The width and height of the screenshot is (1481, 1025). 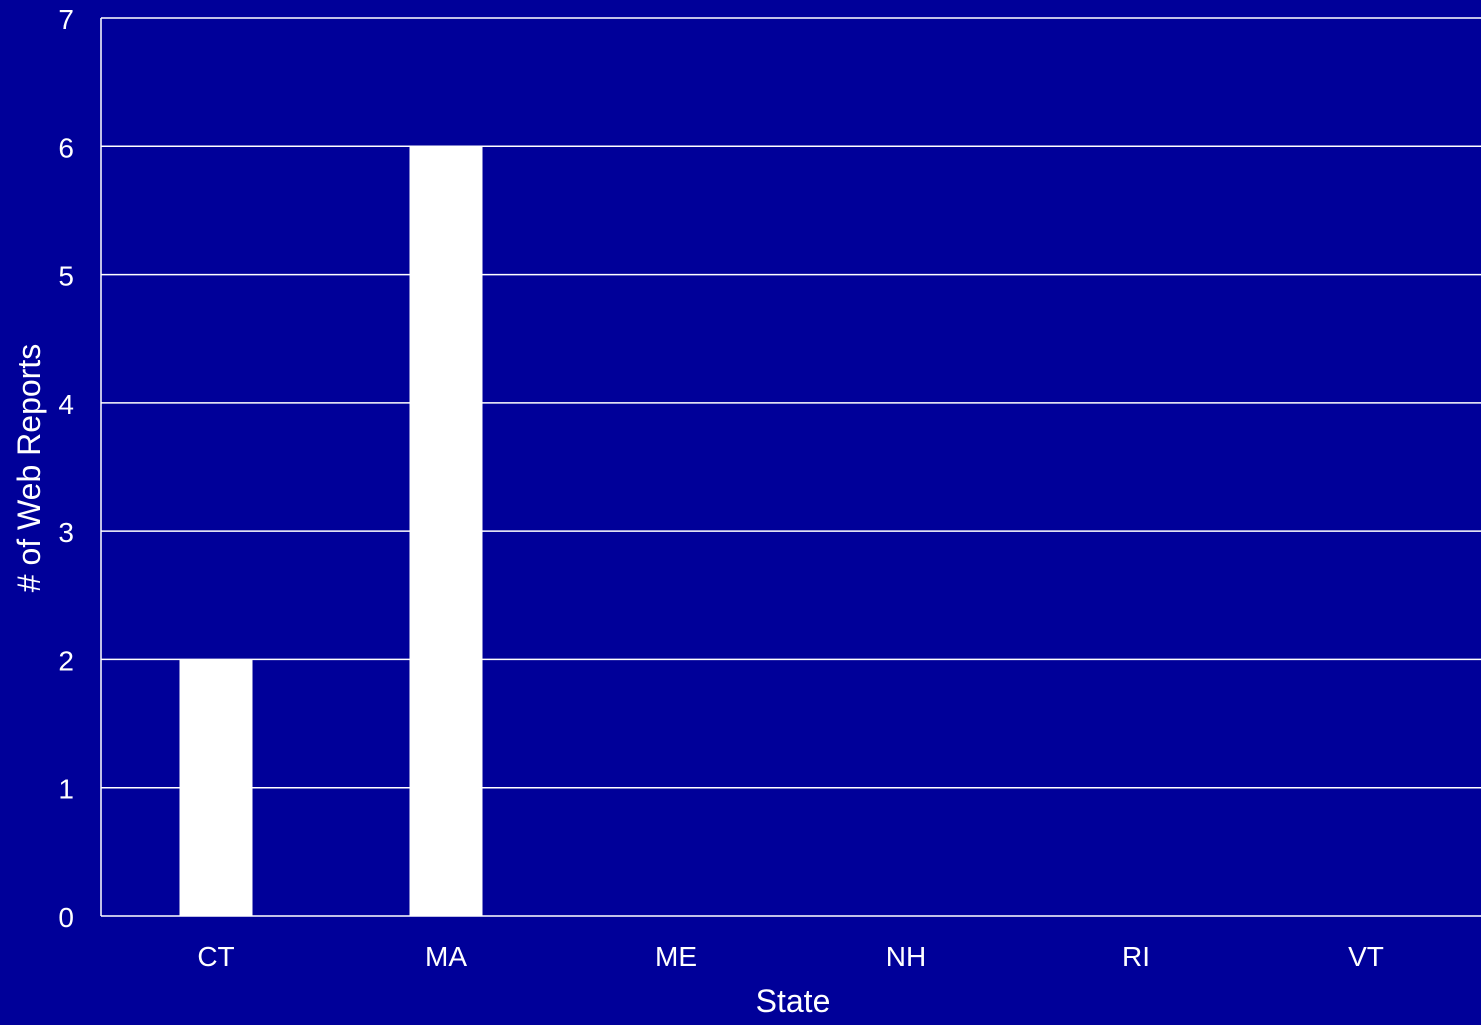 I want to click on y-tick-label-4: 4, so click(x=66, y=404).